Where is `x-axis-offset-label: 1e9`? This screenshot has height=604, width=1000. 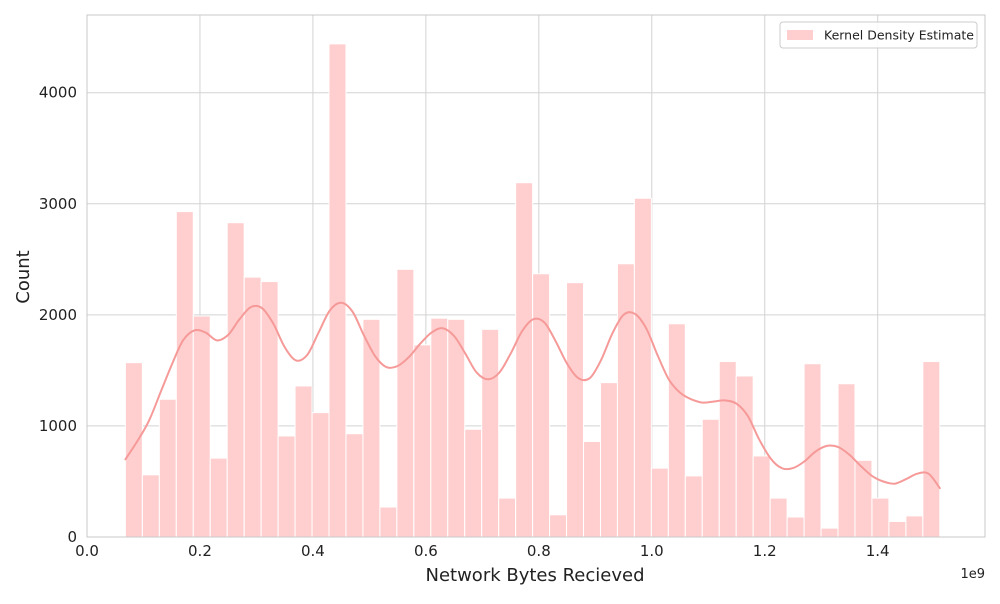 x-axis-offset-label: 1e9 is located at coordinates (972, 574).